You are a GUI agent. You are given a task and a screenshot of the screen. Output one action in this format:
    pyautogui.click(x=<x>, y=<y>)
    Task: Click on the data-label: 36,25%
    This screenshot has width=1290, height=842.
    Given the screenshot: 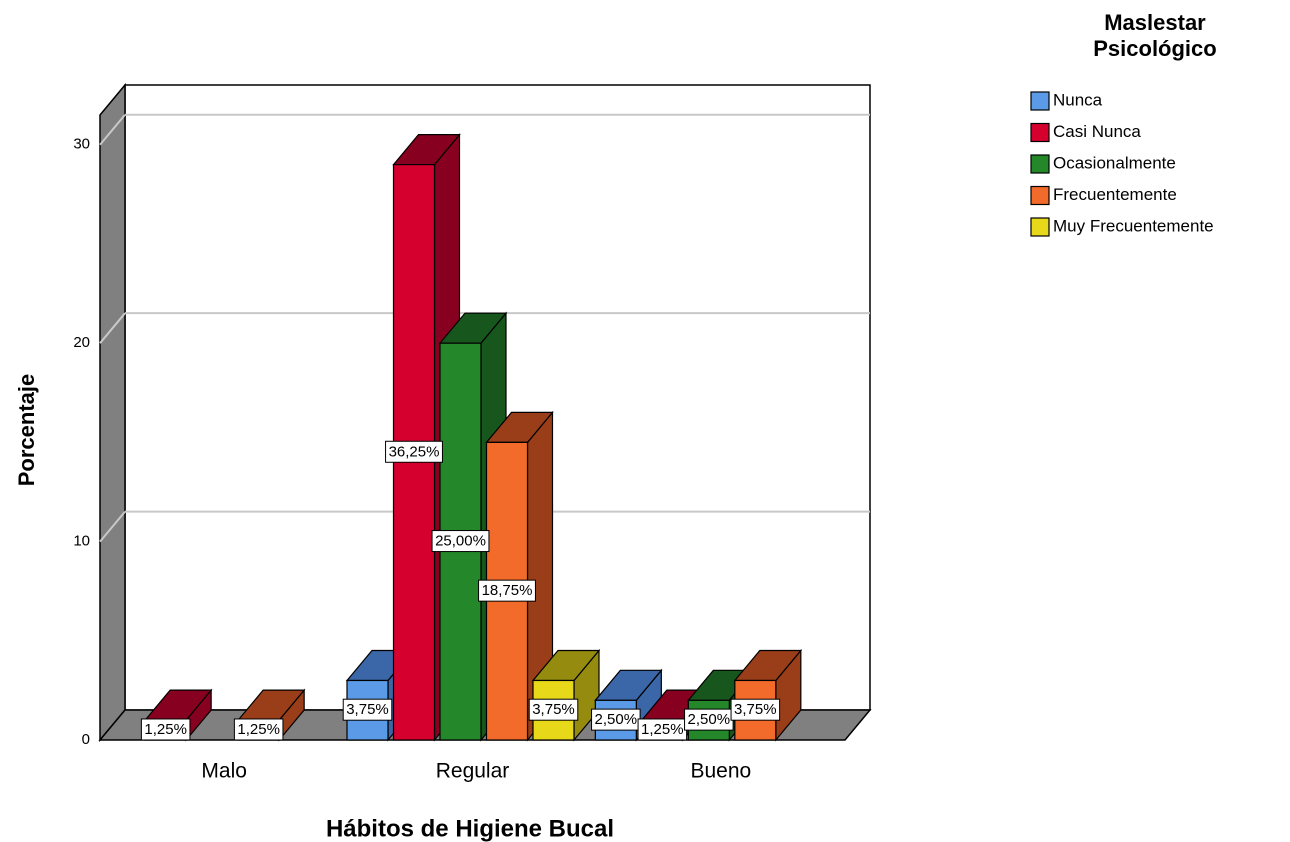 What is the action you would take?
    pyautogui.click(x=414, y=451)
    